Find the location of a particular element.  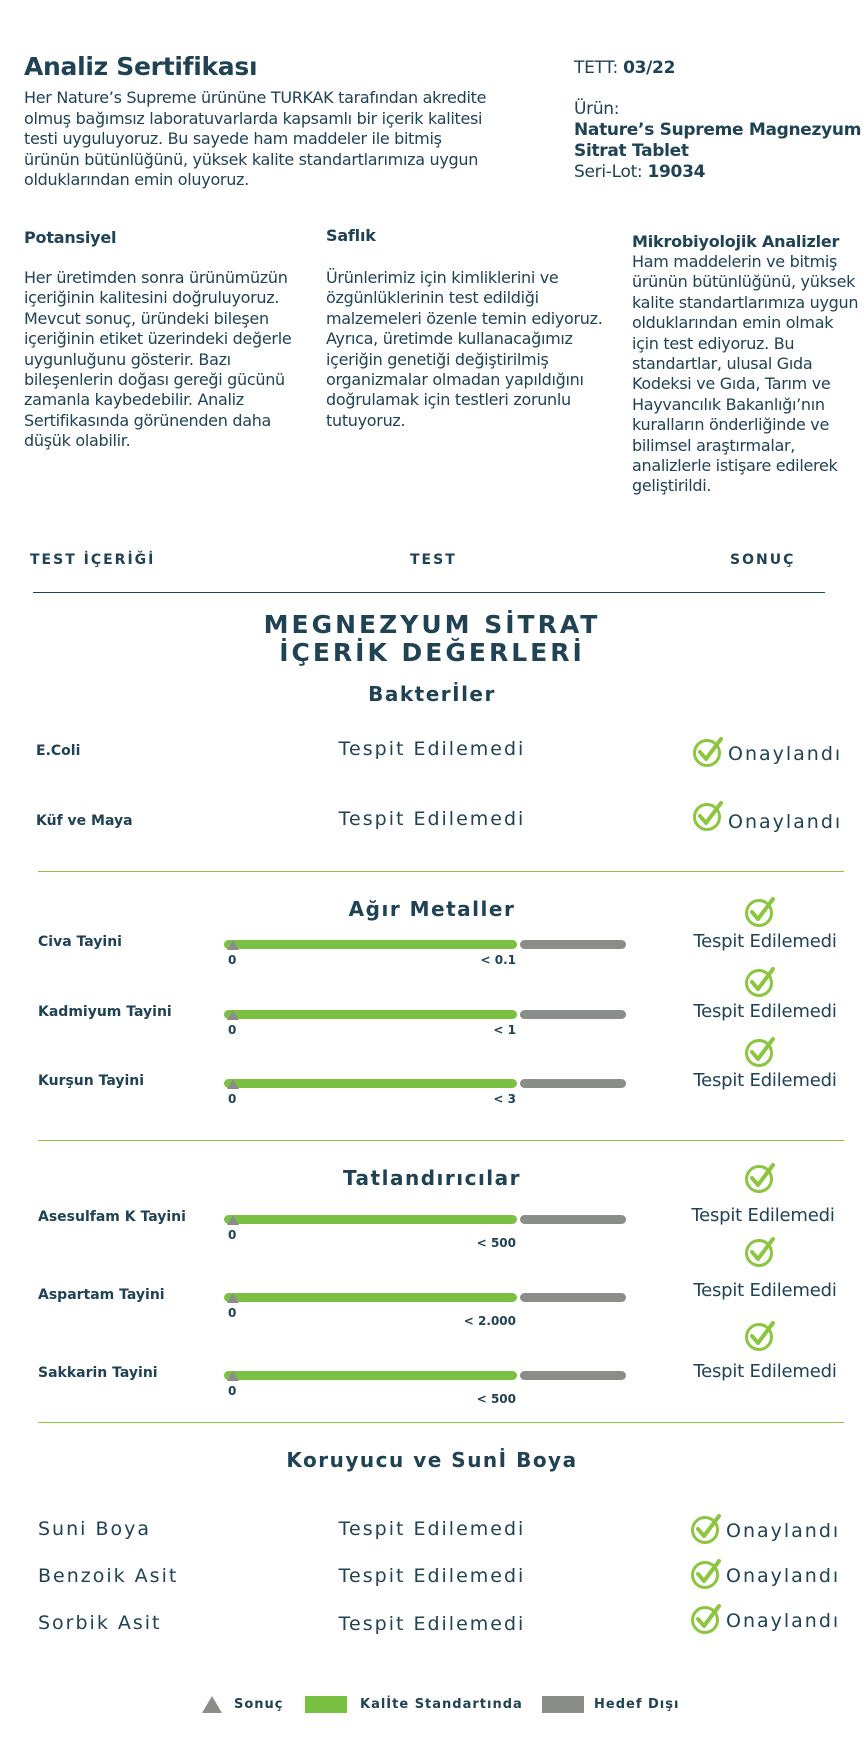

column-title-micro: Mikrobiyolojik Analizler is located at coordinates (736, 241).